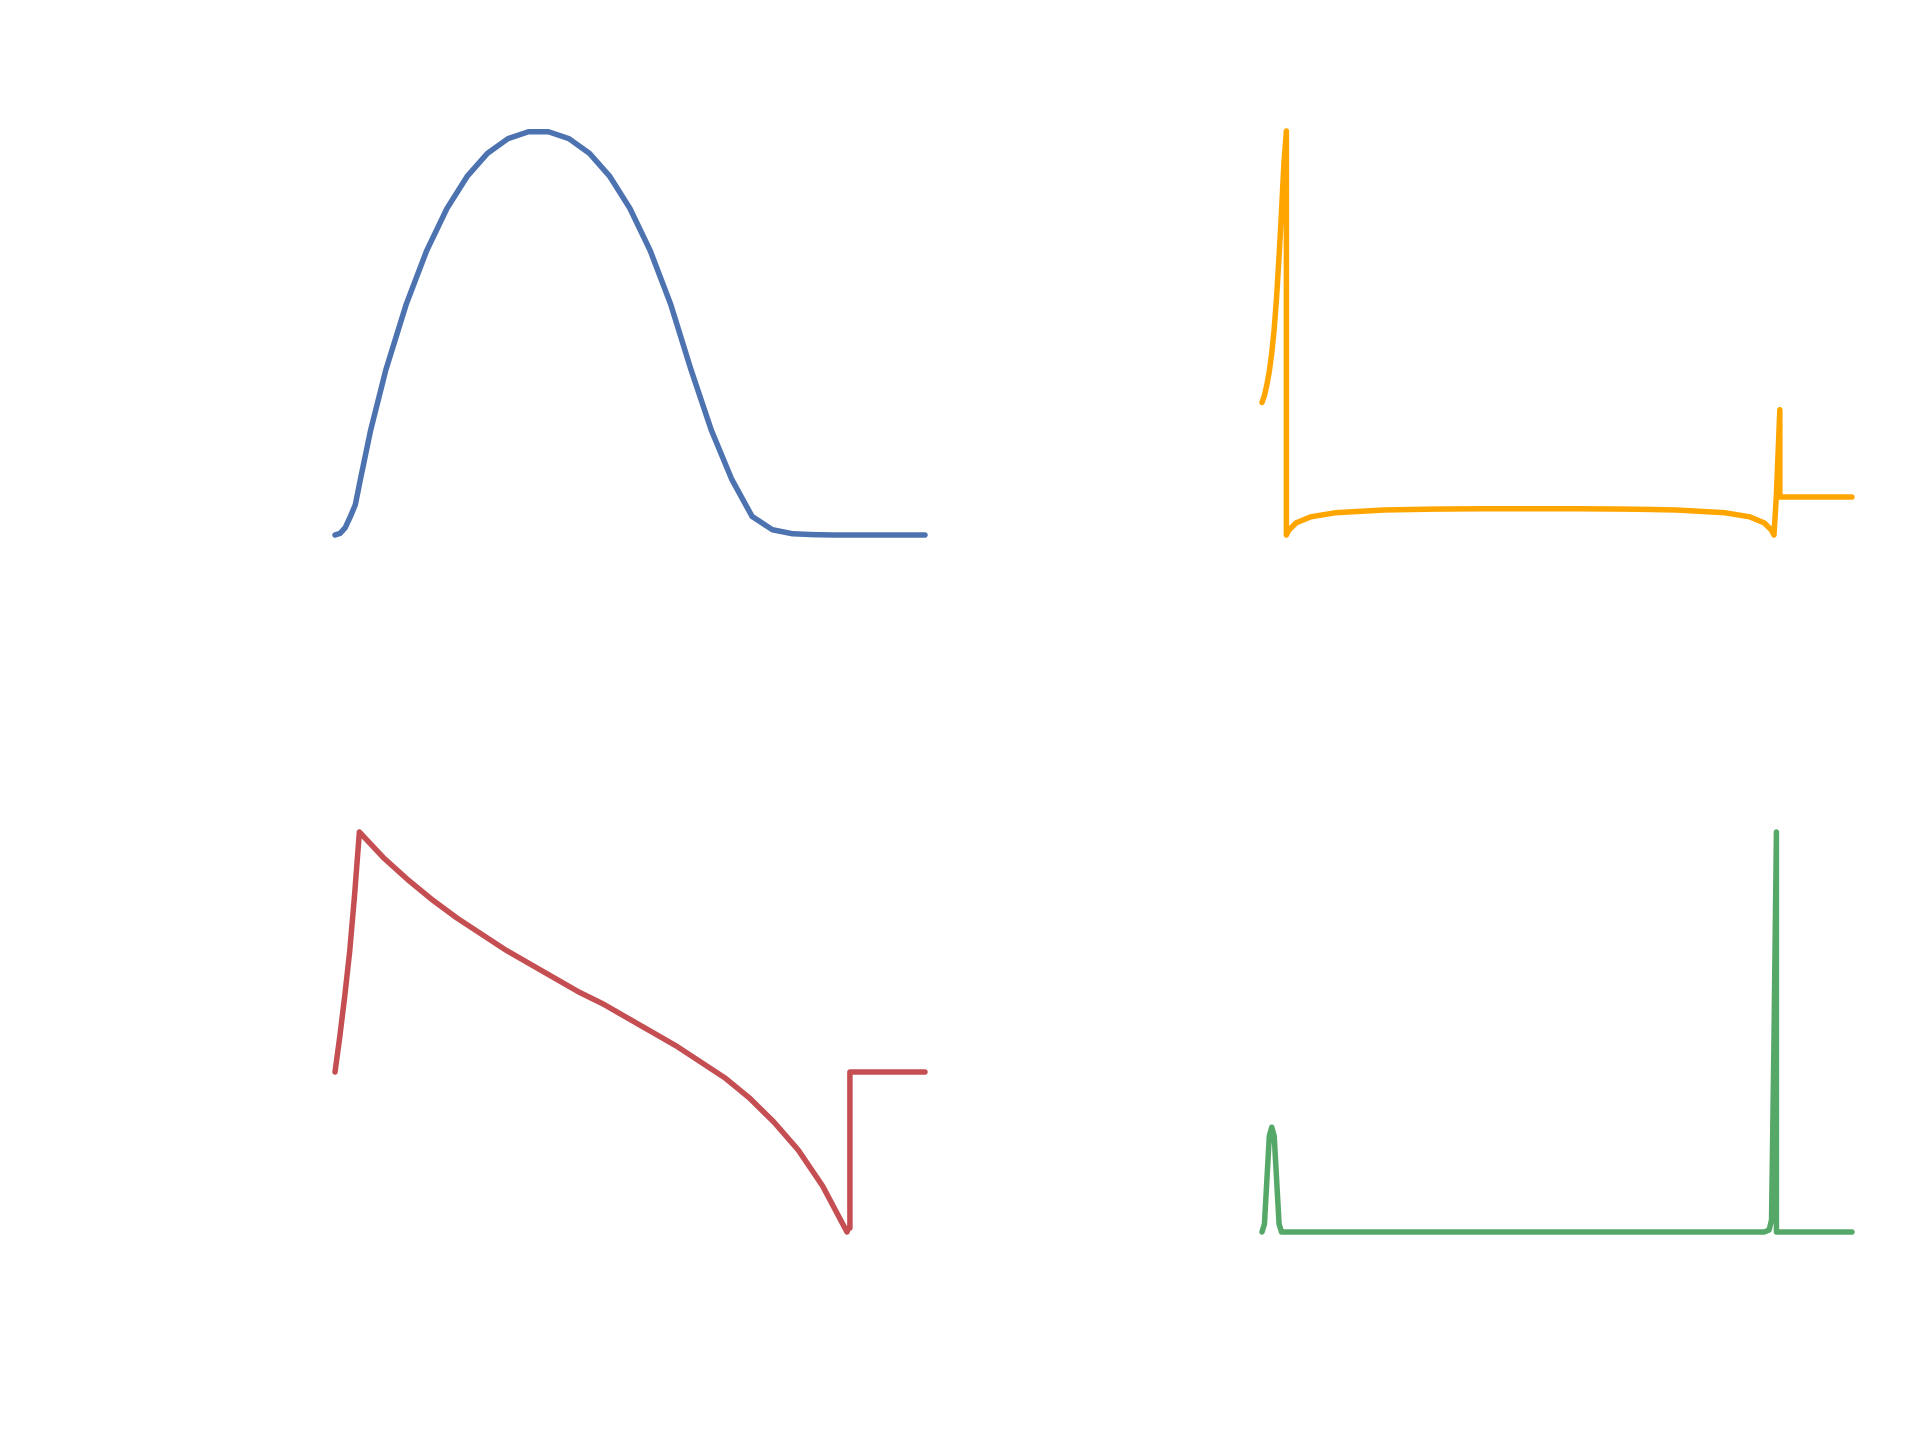 This screenshot has width=1920, height=1440. I want to click on series-line-top-right, so click(1557, 333).